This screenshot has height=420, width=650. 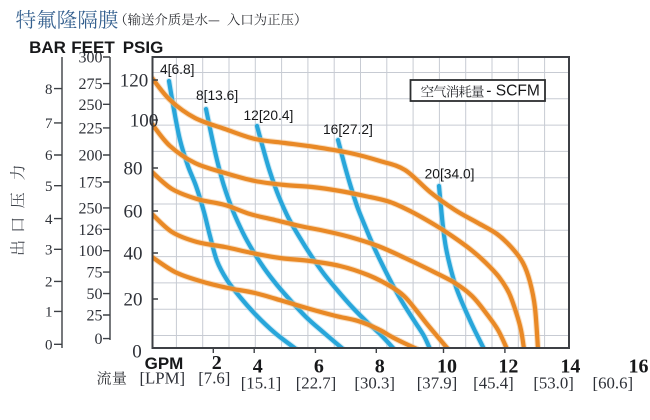 What do you see at coordinates (348, 129) in the screenshot?
I see `svg-text: 16[27.2]` at bounding box center [348, 129].